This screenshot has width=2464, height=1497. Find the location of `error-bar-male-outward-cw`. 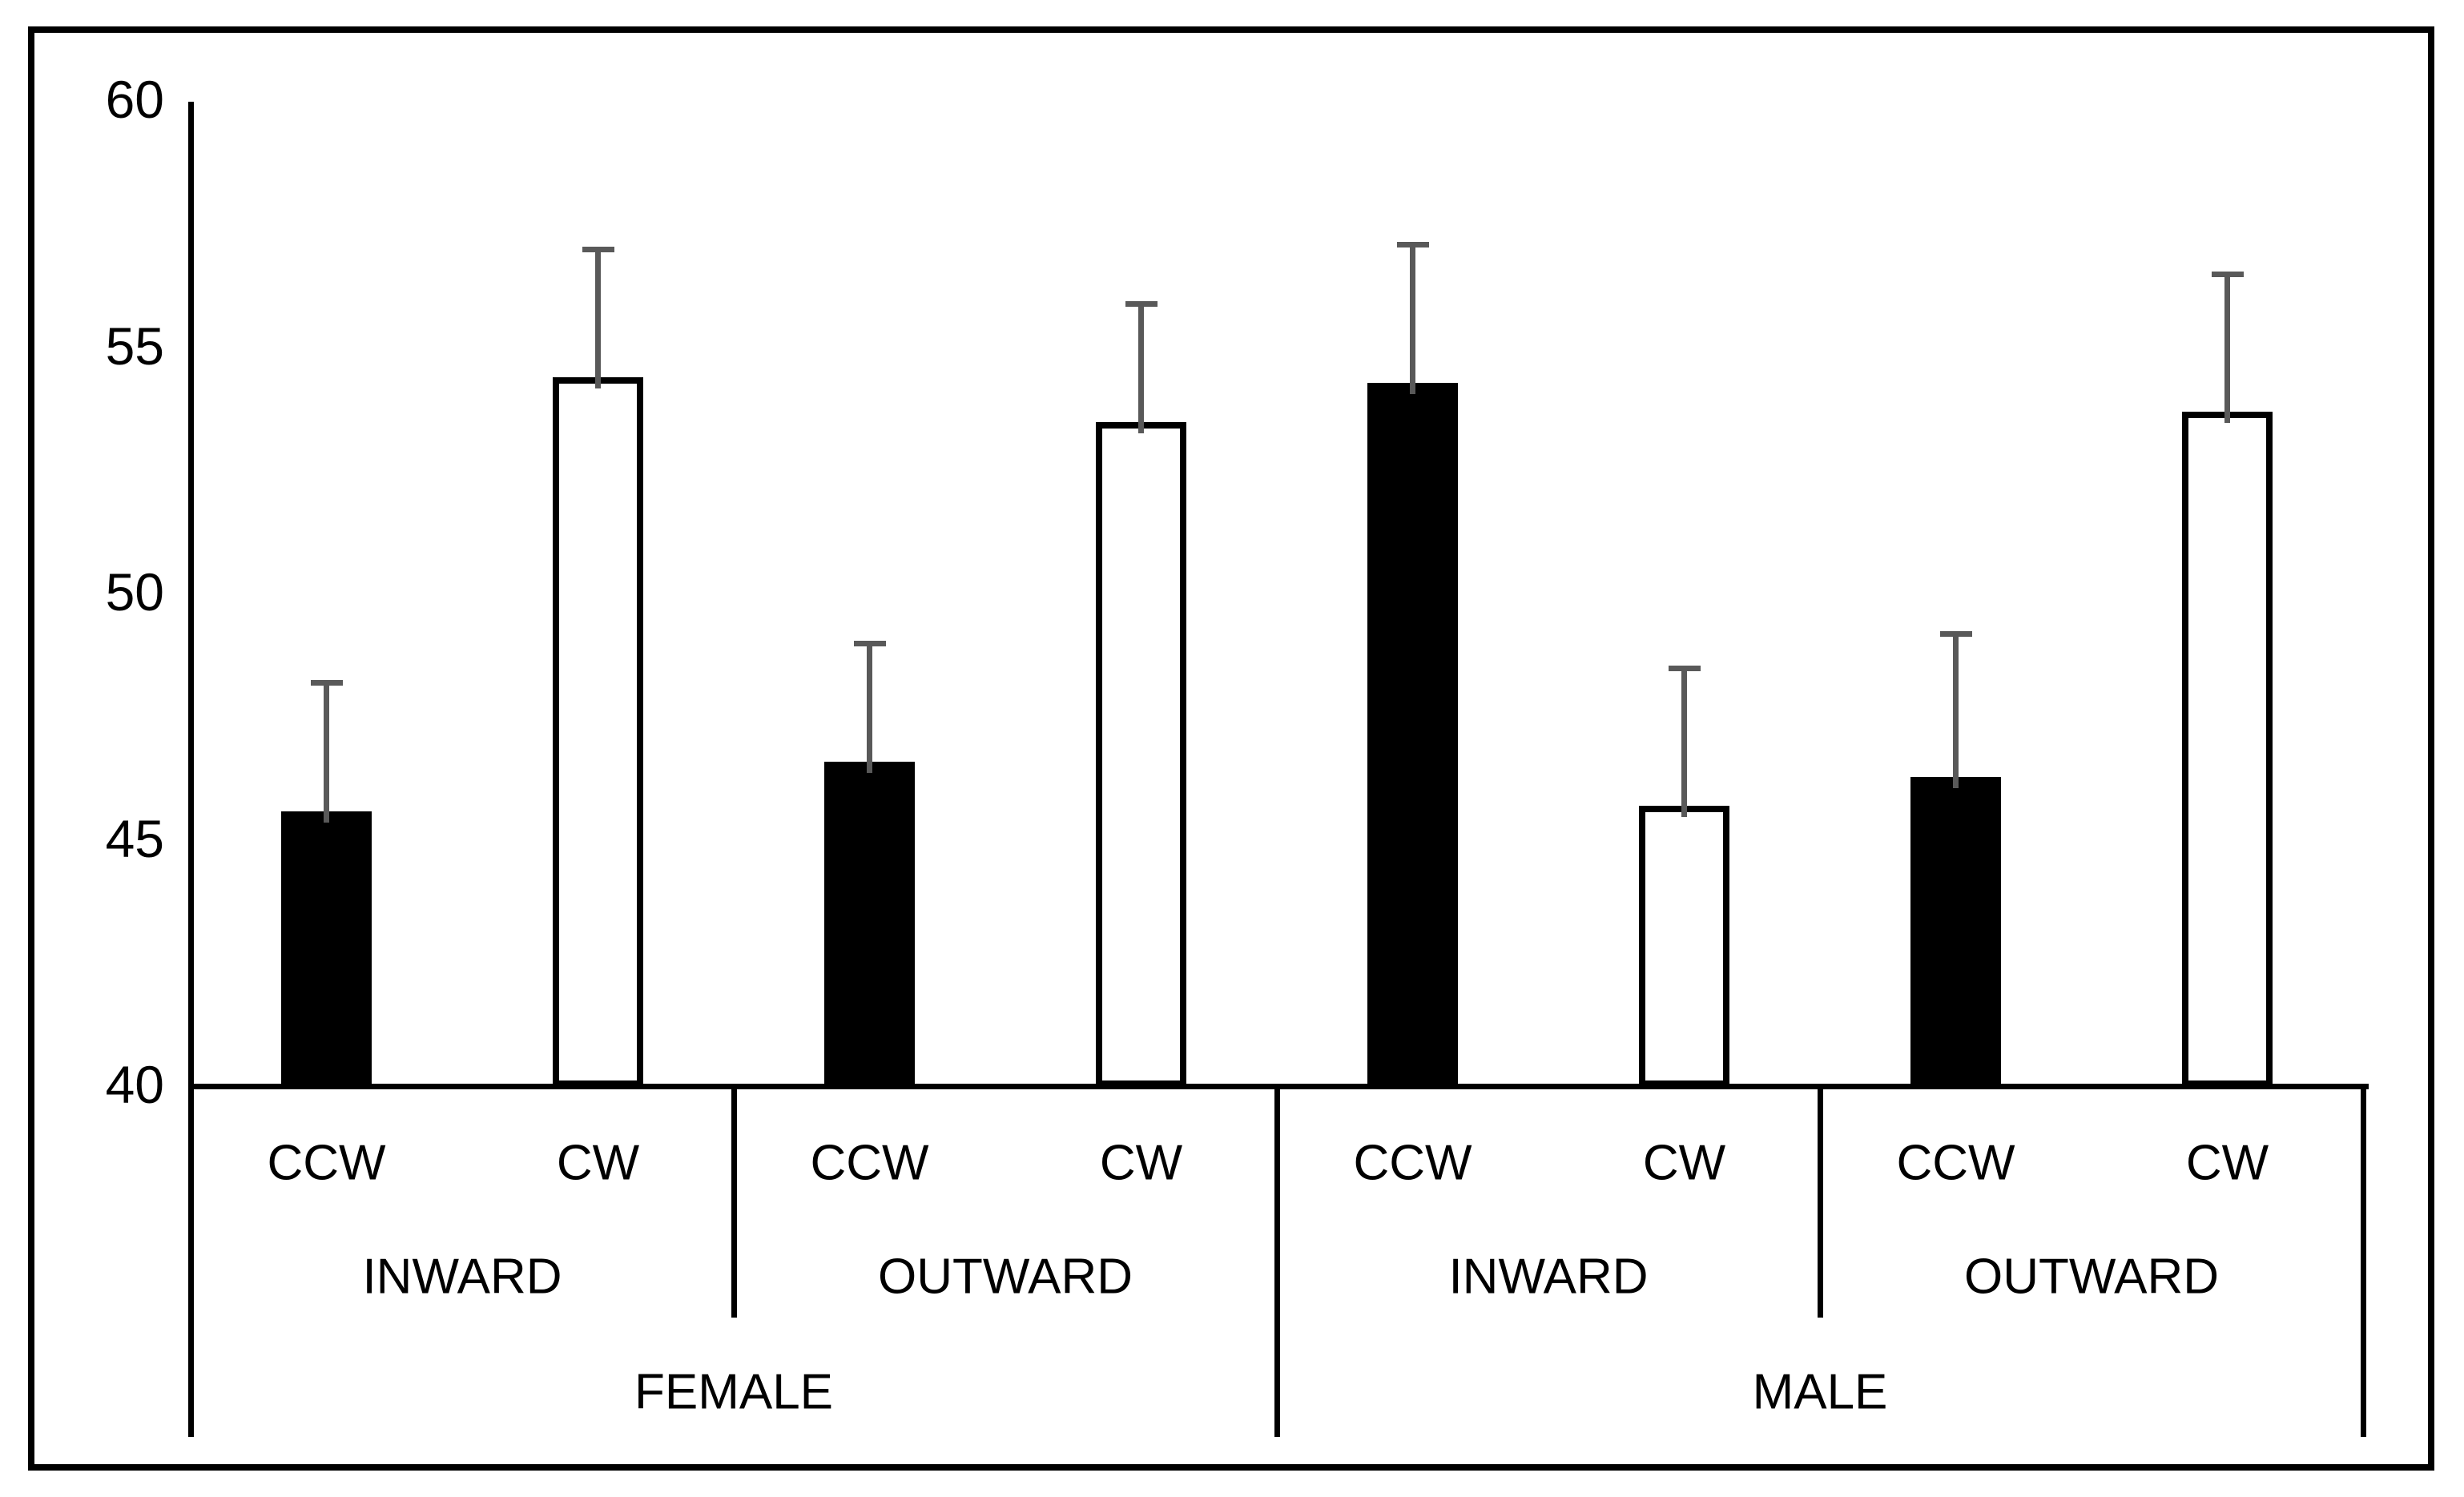

error-bar-male-outward-cw is located at coordinates (2227, 349).